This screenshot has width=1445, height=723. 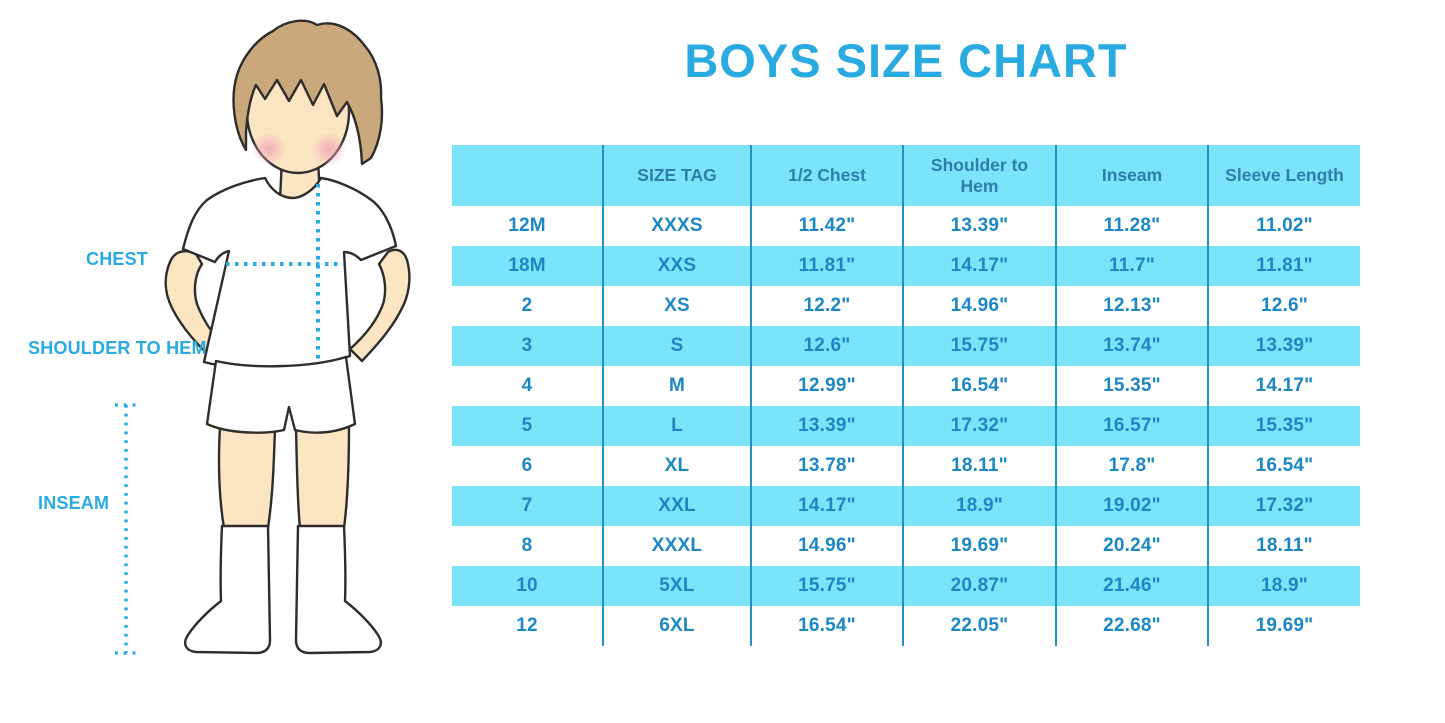 I want to click on measurement-cell: L, so click(x=677, y=426).